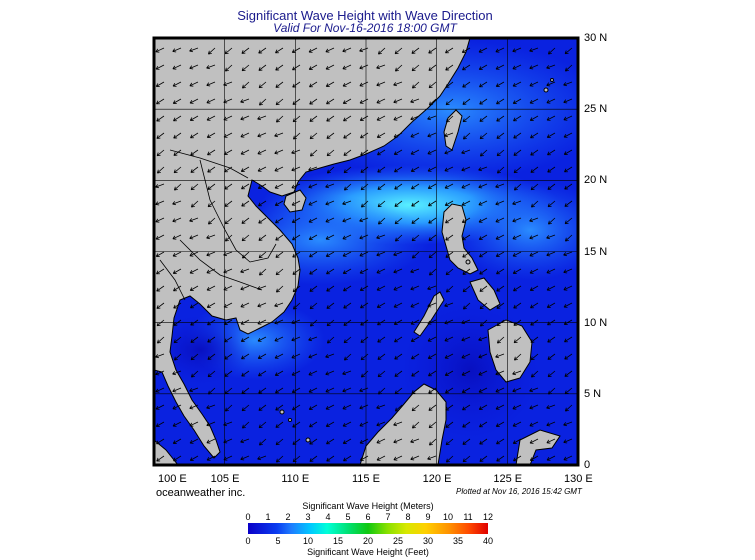 Image resolution: width=755 pixels, height=560 pixels. What do you see at coordinates (308, 541) in the screenshot?
I see `scale-tick-label: 10` at bounding box center [308, 541].